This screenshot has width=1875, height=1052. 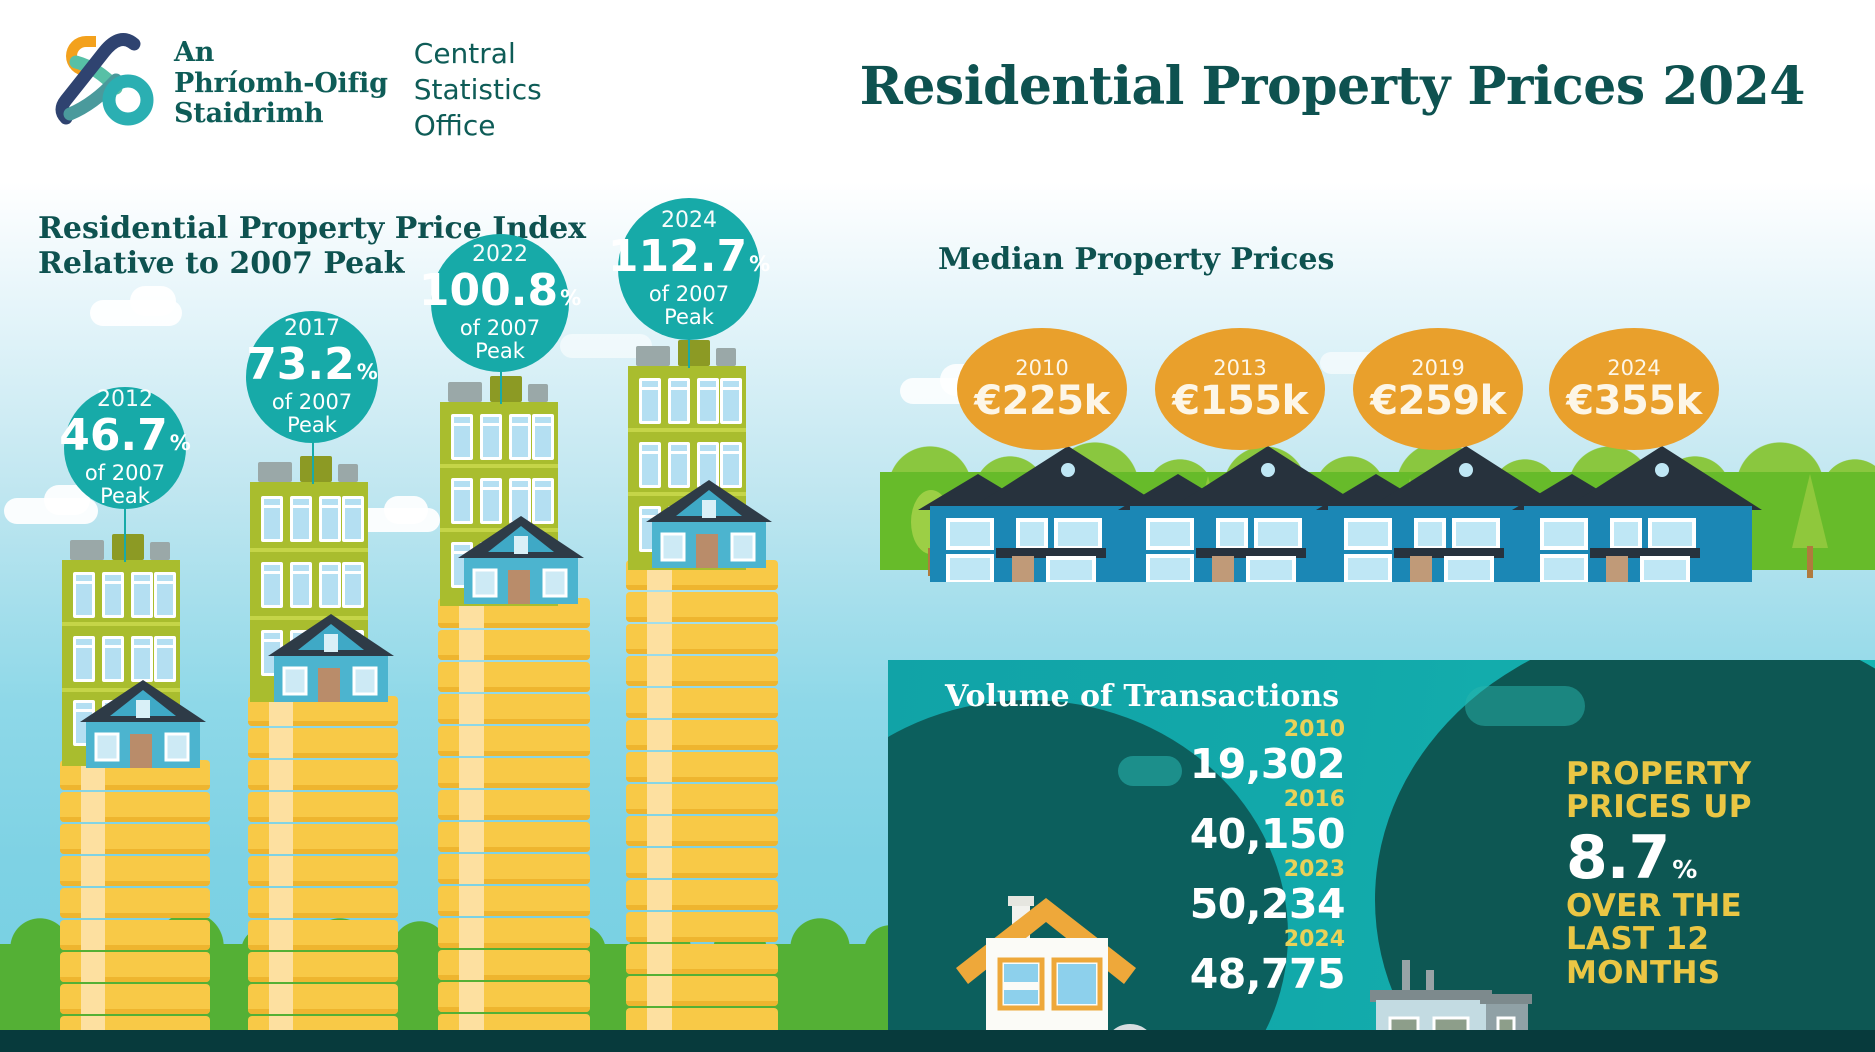 I want to click on apartment-block-2017, so click(x=309, y=592).